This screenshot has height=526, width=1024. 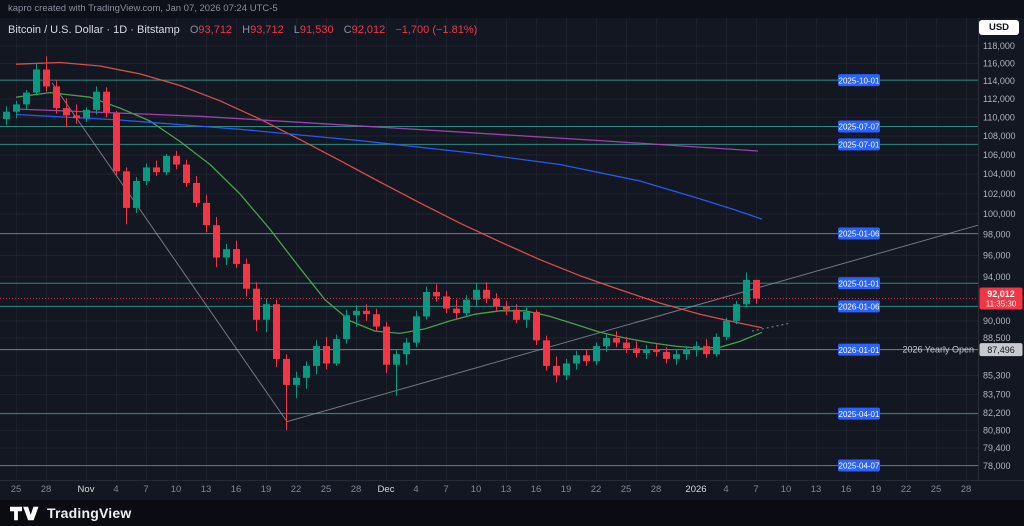 What do you see at coordinates (997, 466) in the screenshot?
I see `price-tick-label: 78,000` at bounding box center [997, 466].